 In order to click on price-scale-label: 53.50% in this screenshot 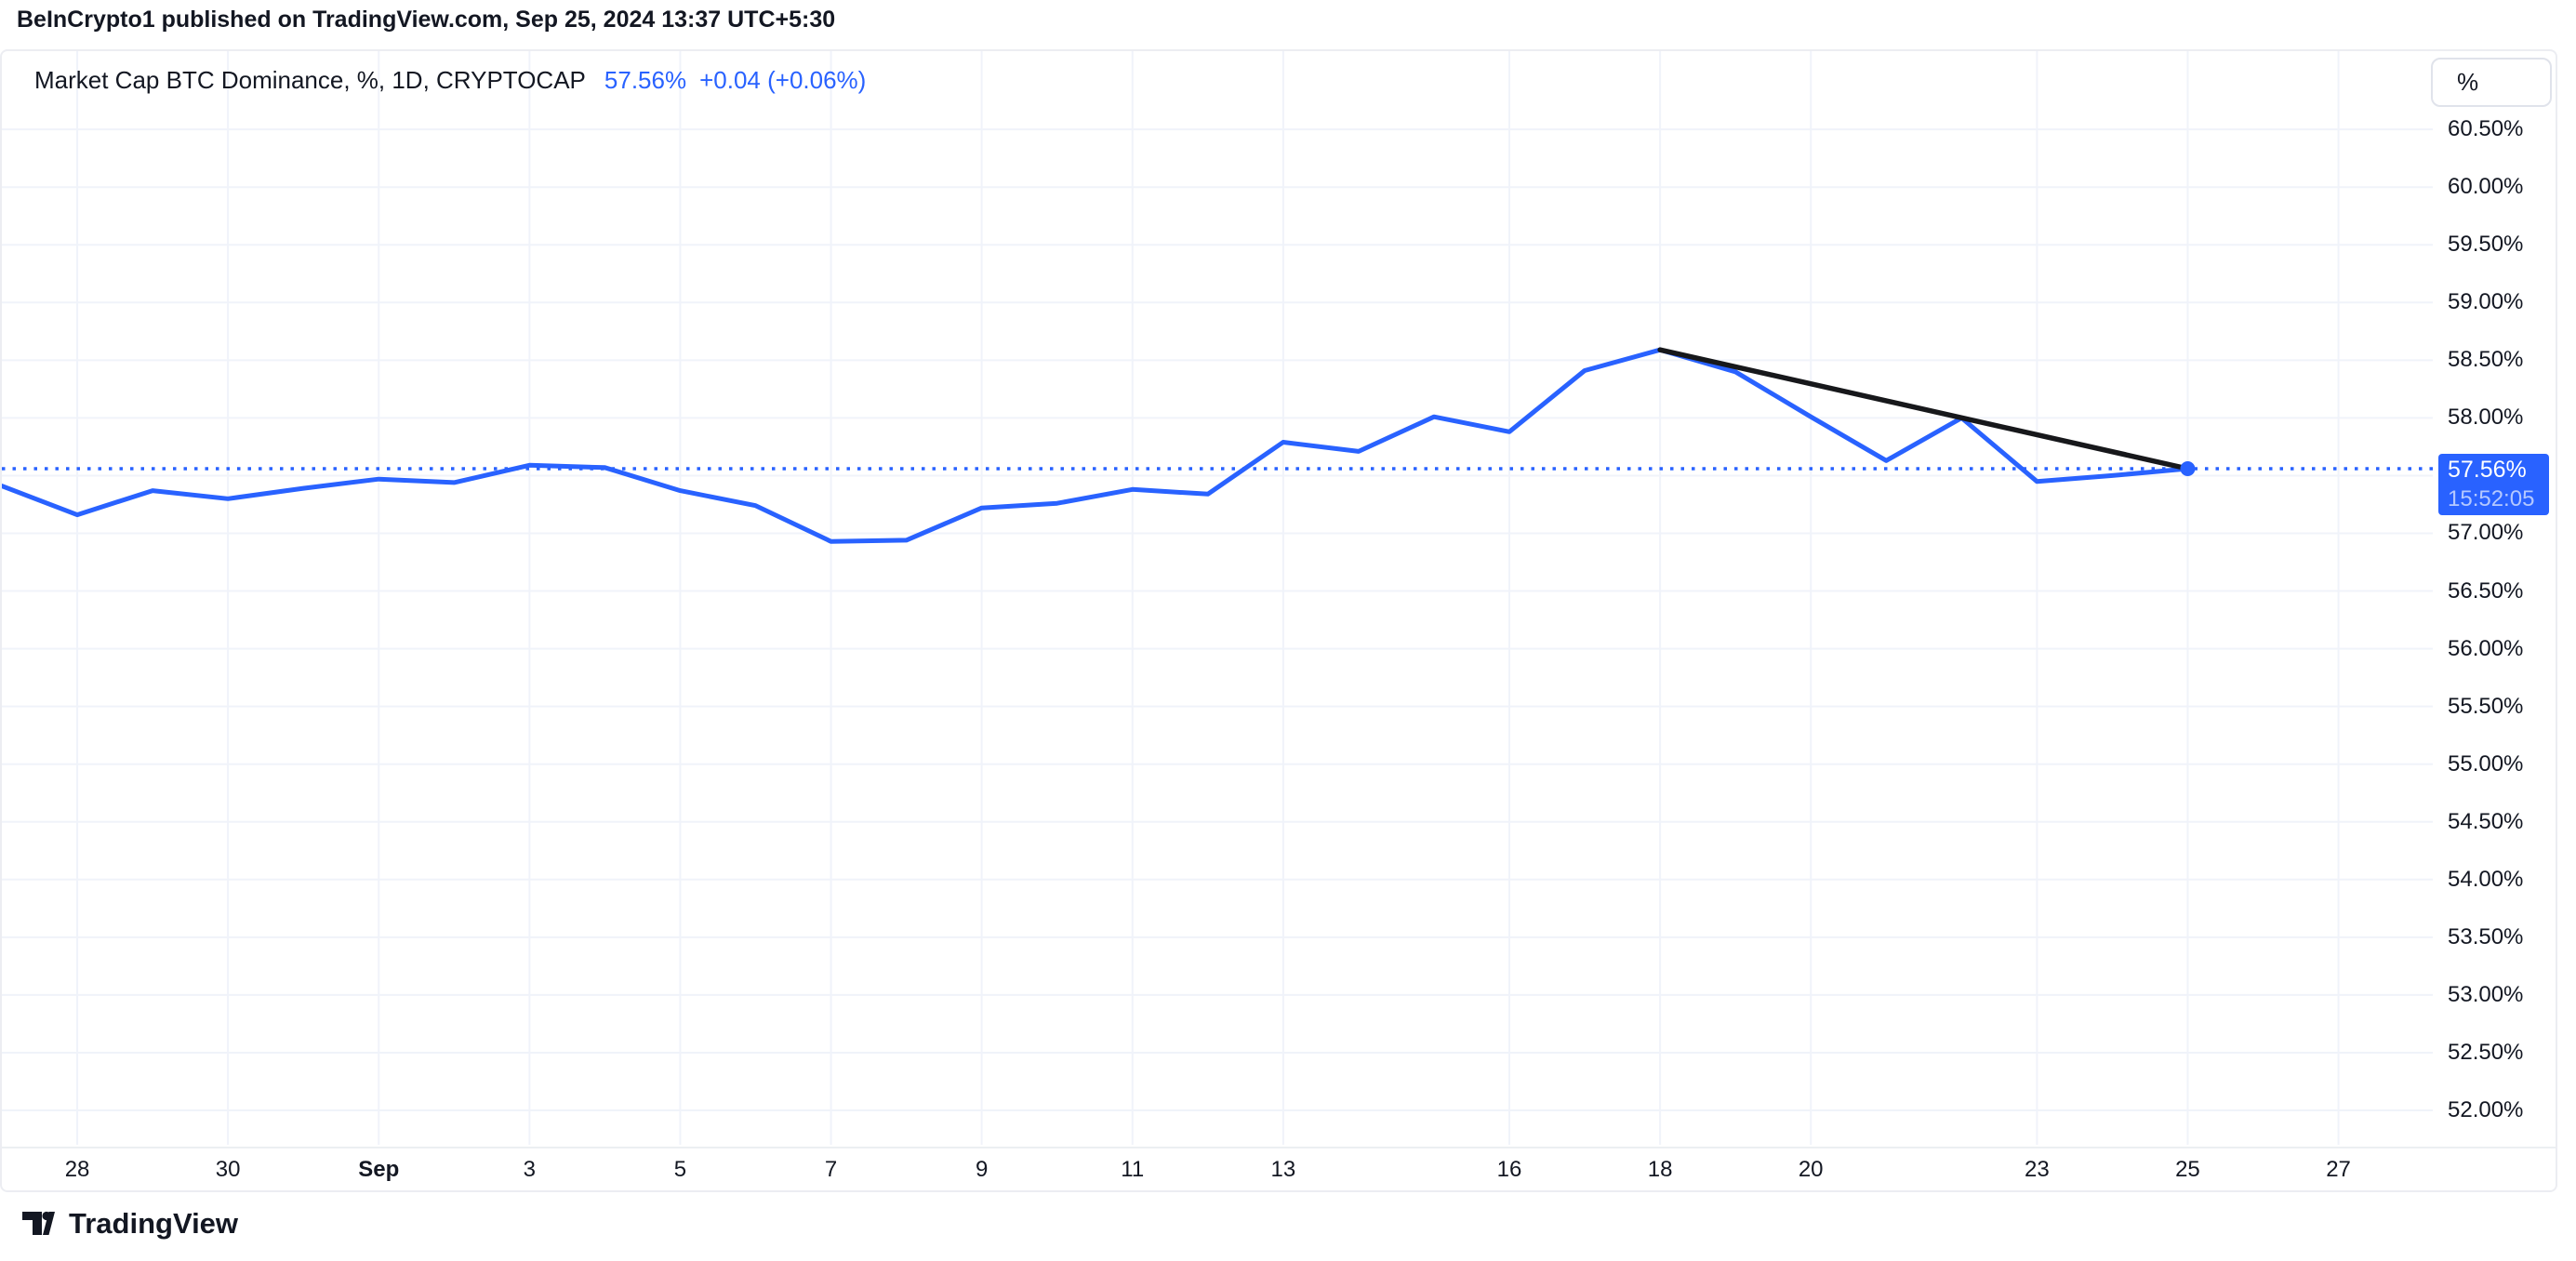, I will do `click(2486, 936)`.